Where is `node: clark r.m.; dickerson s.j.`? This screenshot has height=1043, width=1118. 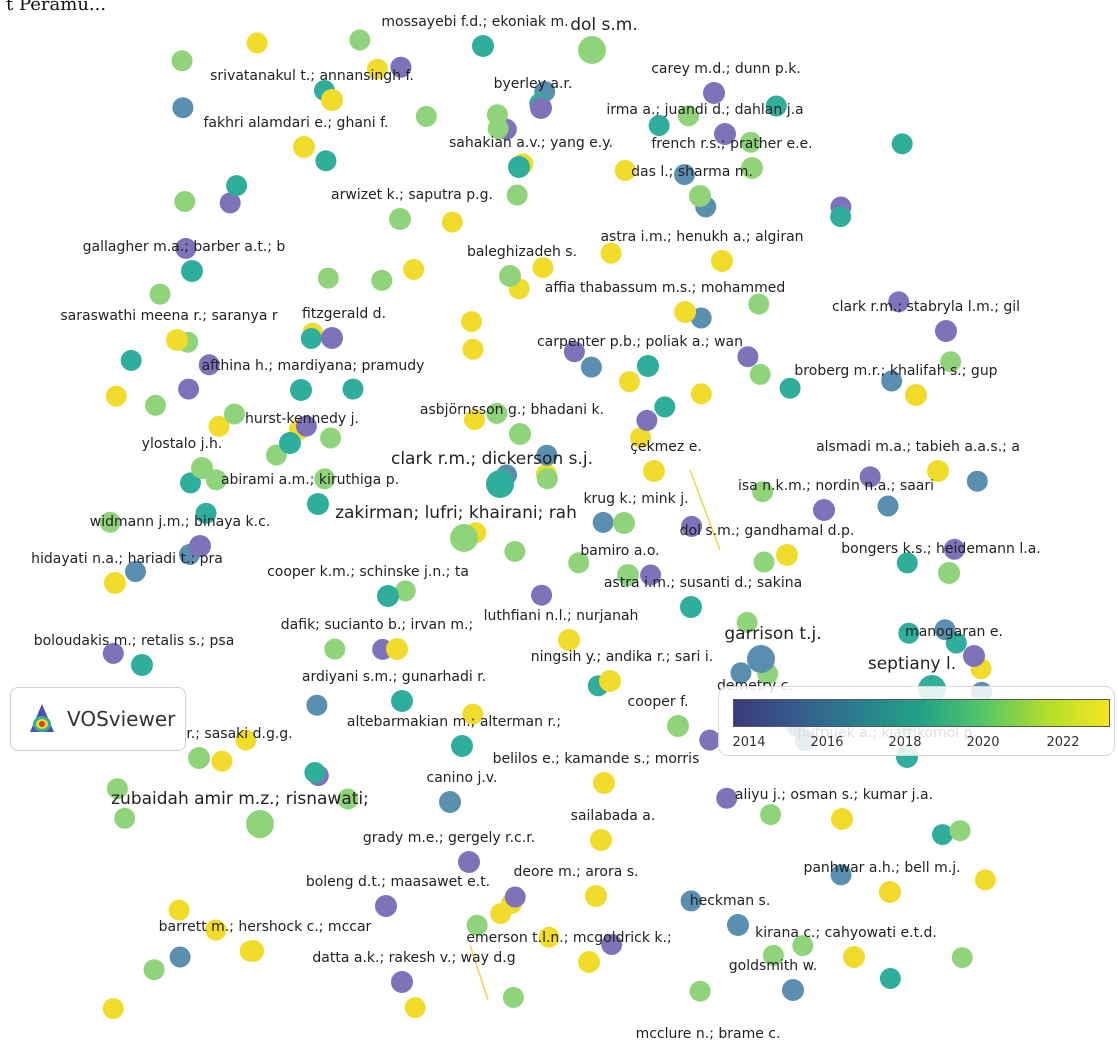 node: clark r.m.; dickerson s.j. is located at coordinates (492, 473).